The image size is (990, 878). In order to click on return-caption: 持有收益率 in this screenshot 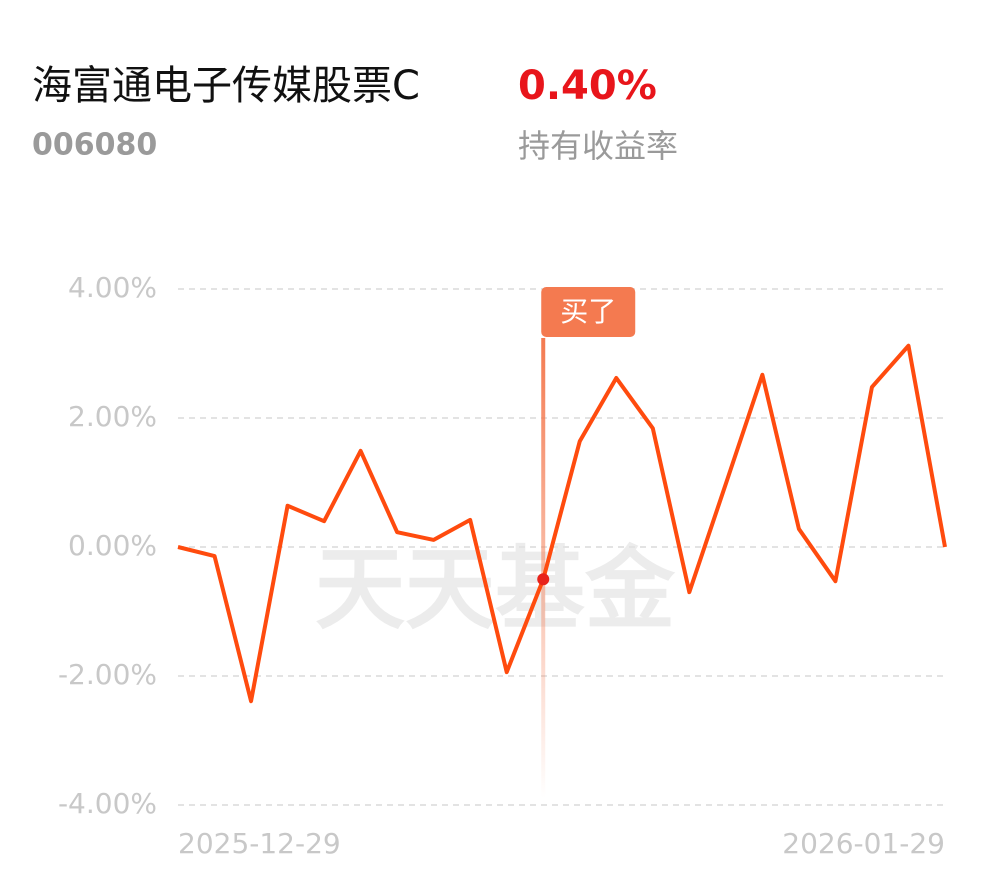, I will do `click(598, 146)`.